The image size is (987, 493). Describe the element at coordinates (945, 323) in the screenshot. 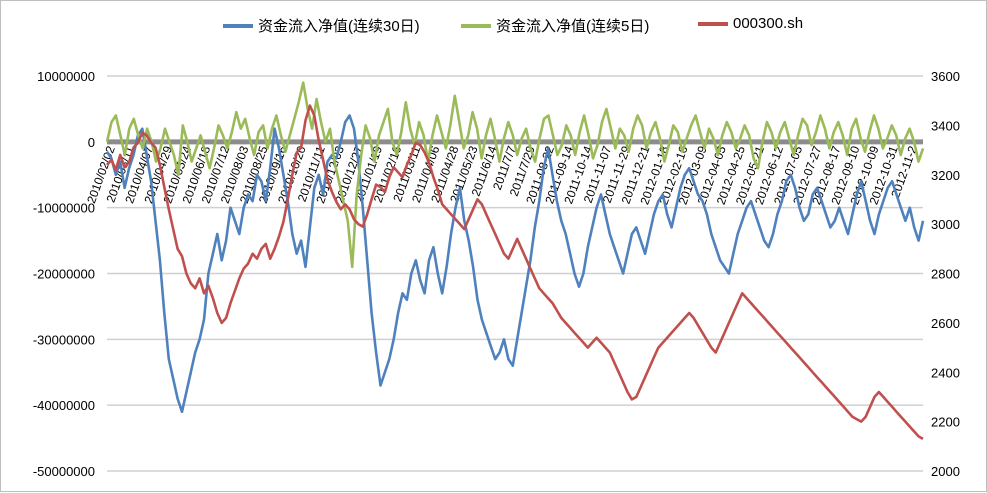

I see `y-right-tick-label: 2600` at that location.